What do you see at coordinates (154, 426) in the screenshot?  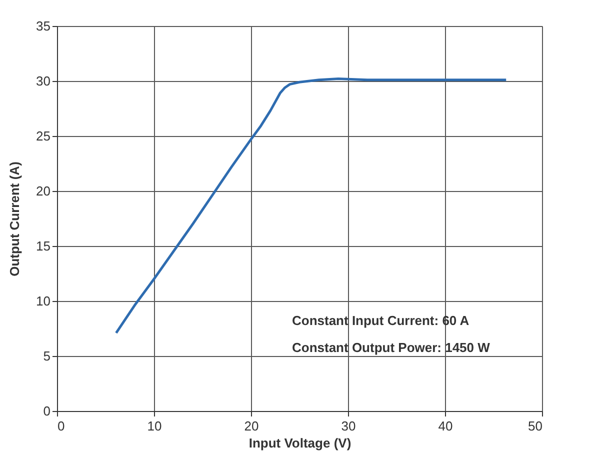 I see `x-tick-label: 10` at bounding box center [154, 426].